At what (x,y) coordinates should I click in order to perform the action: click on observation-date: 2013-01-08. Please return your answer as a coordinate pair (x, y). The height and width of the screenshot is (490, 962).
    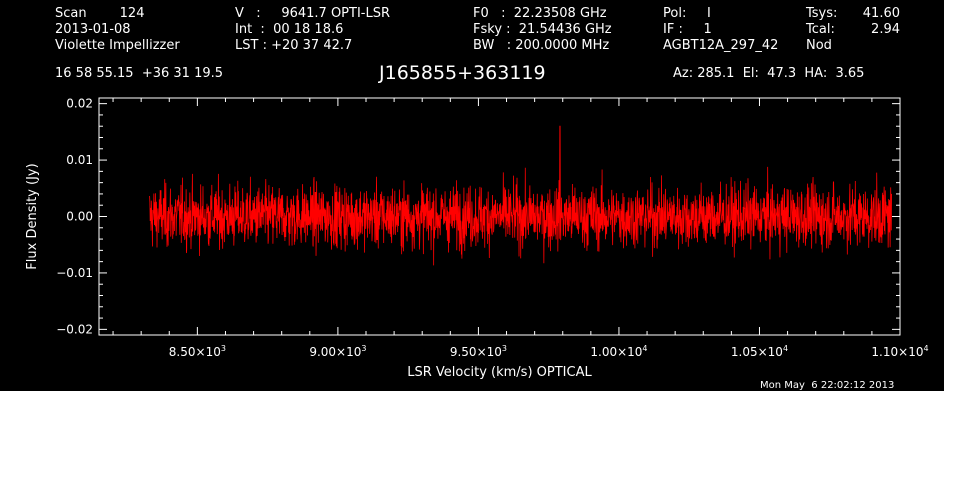
    Looking at the image, I should click on (93, 29).